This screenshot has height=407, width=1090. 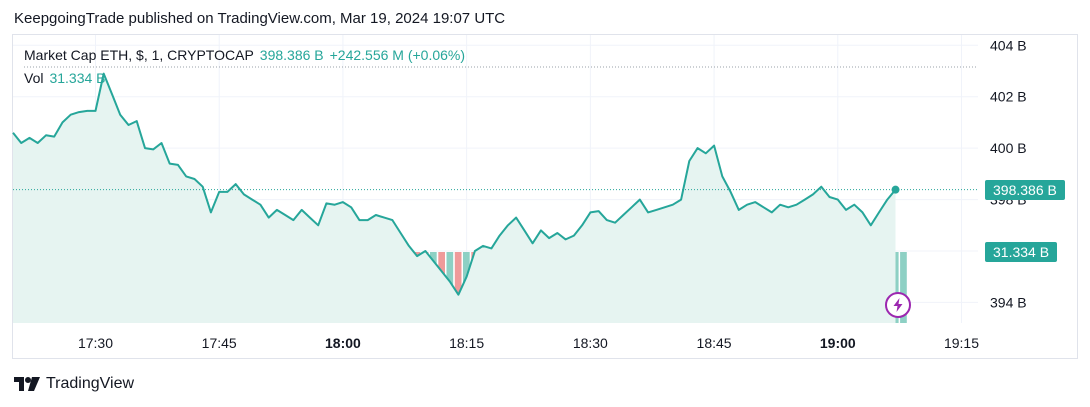 What do you see at coordinates (397, 55) in the screenshot?
I see `legend-change: +242.556 M (+0.06%)` at bounding box center [397, 55].